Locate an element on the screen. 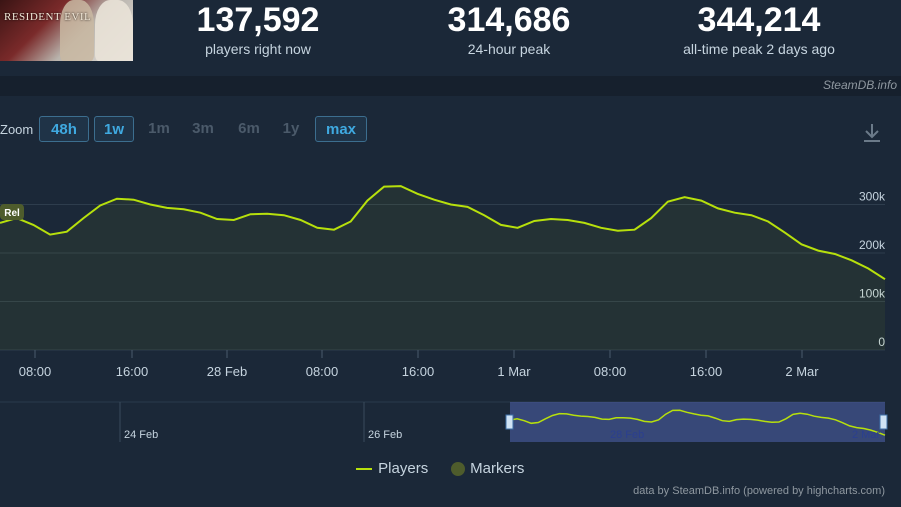 The height and width of the screenshot is (507, 901). navigator-line is located at coordinates (697, 422).